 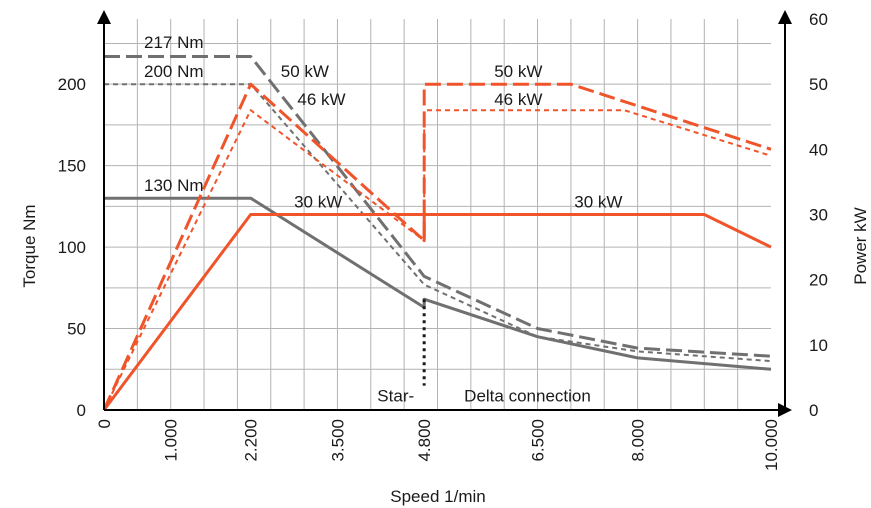 What do you see at coordinates (72, 247) in the screenshot?
I see `y-left-tick-label: 100` at bounding box center [72, 247].